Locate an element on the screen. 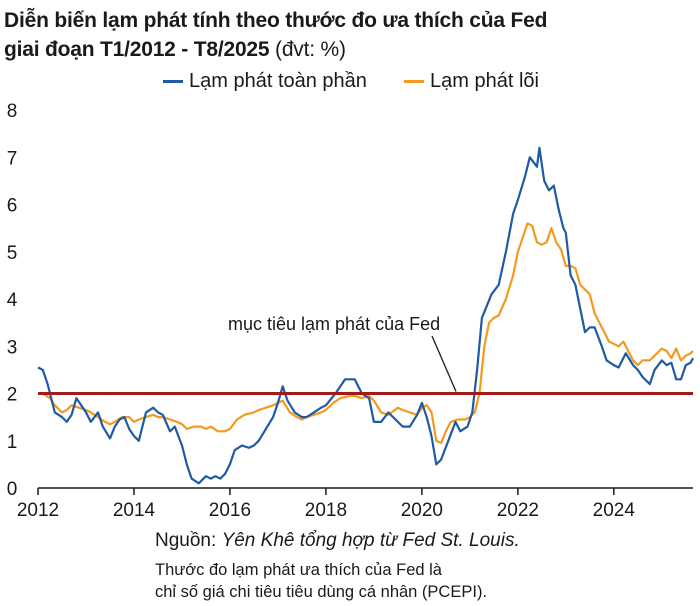 Image resolution: width=700 pixels, height=606 pixels. x-tick-label: 2016 is located at coordinates (230, 510).